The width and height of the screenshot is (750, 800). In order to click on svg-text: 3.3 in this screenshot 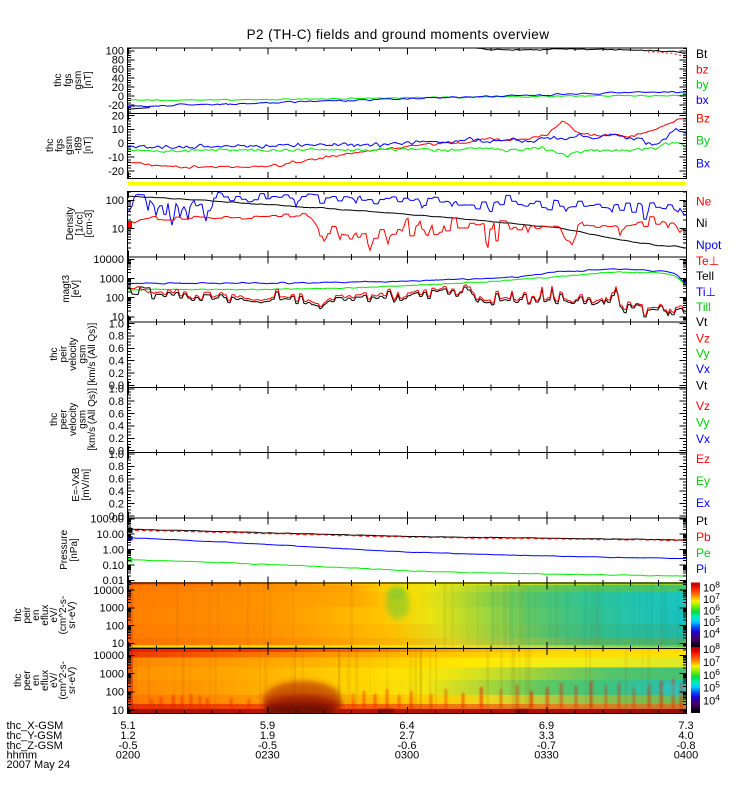, I will do `click(546, 736)`.